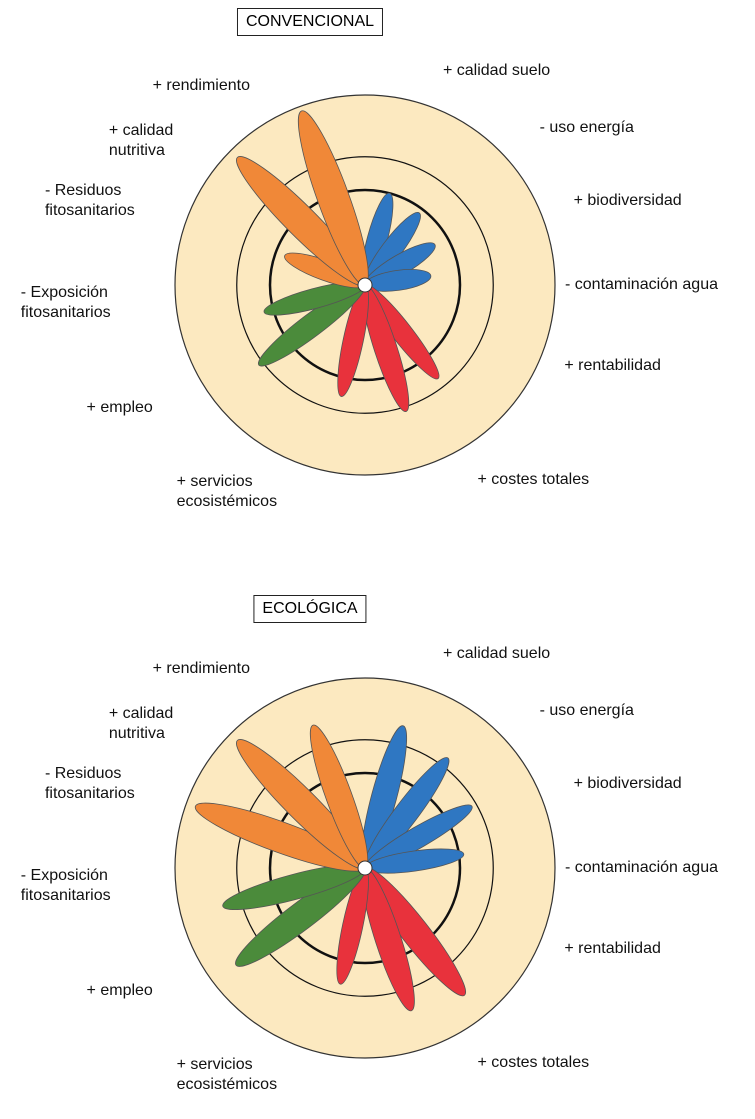 Image resolution: width=755 pixels, height=1119 pixels. I want to click on chart-title: CONVENCIONAL, so click(310, 22).